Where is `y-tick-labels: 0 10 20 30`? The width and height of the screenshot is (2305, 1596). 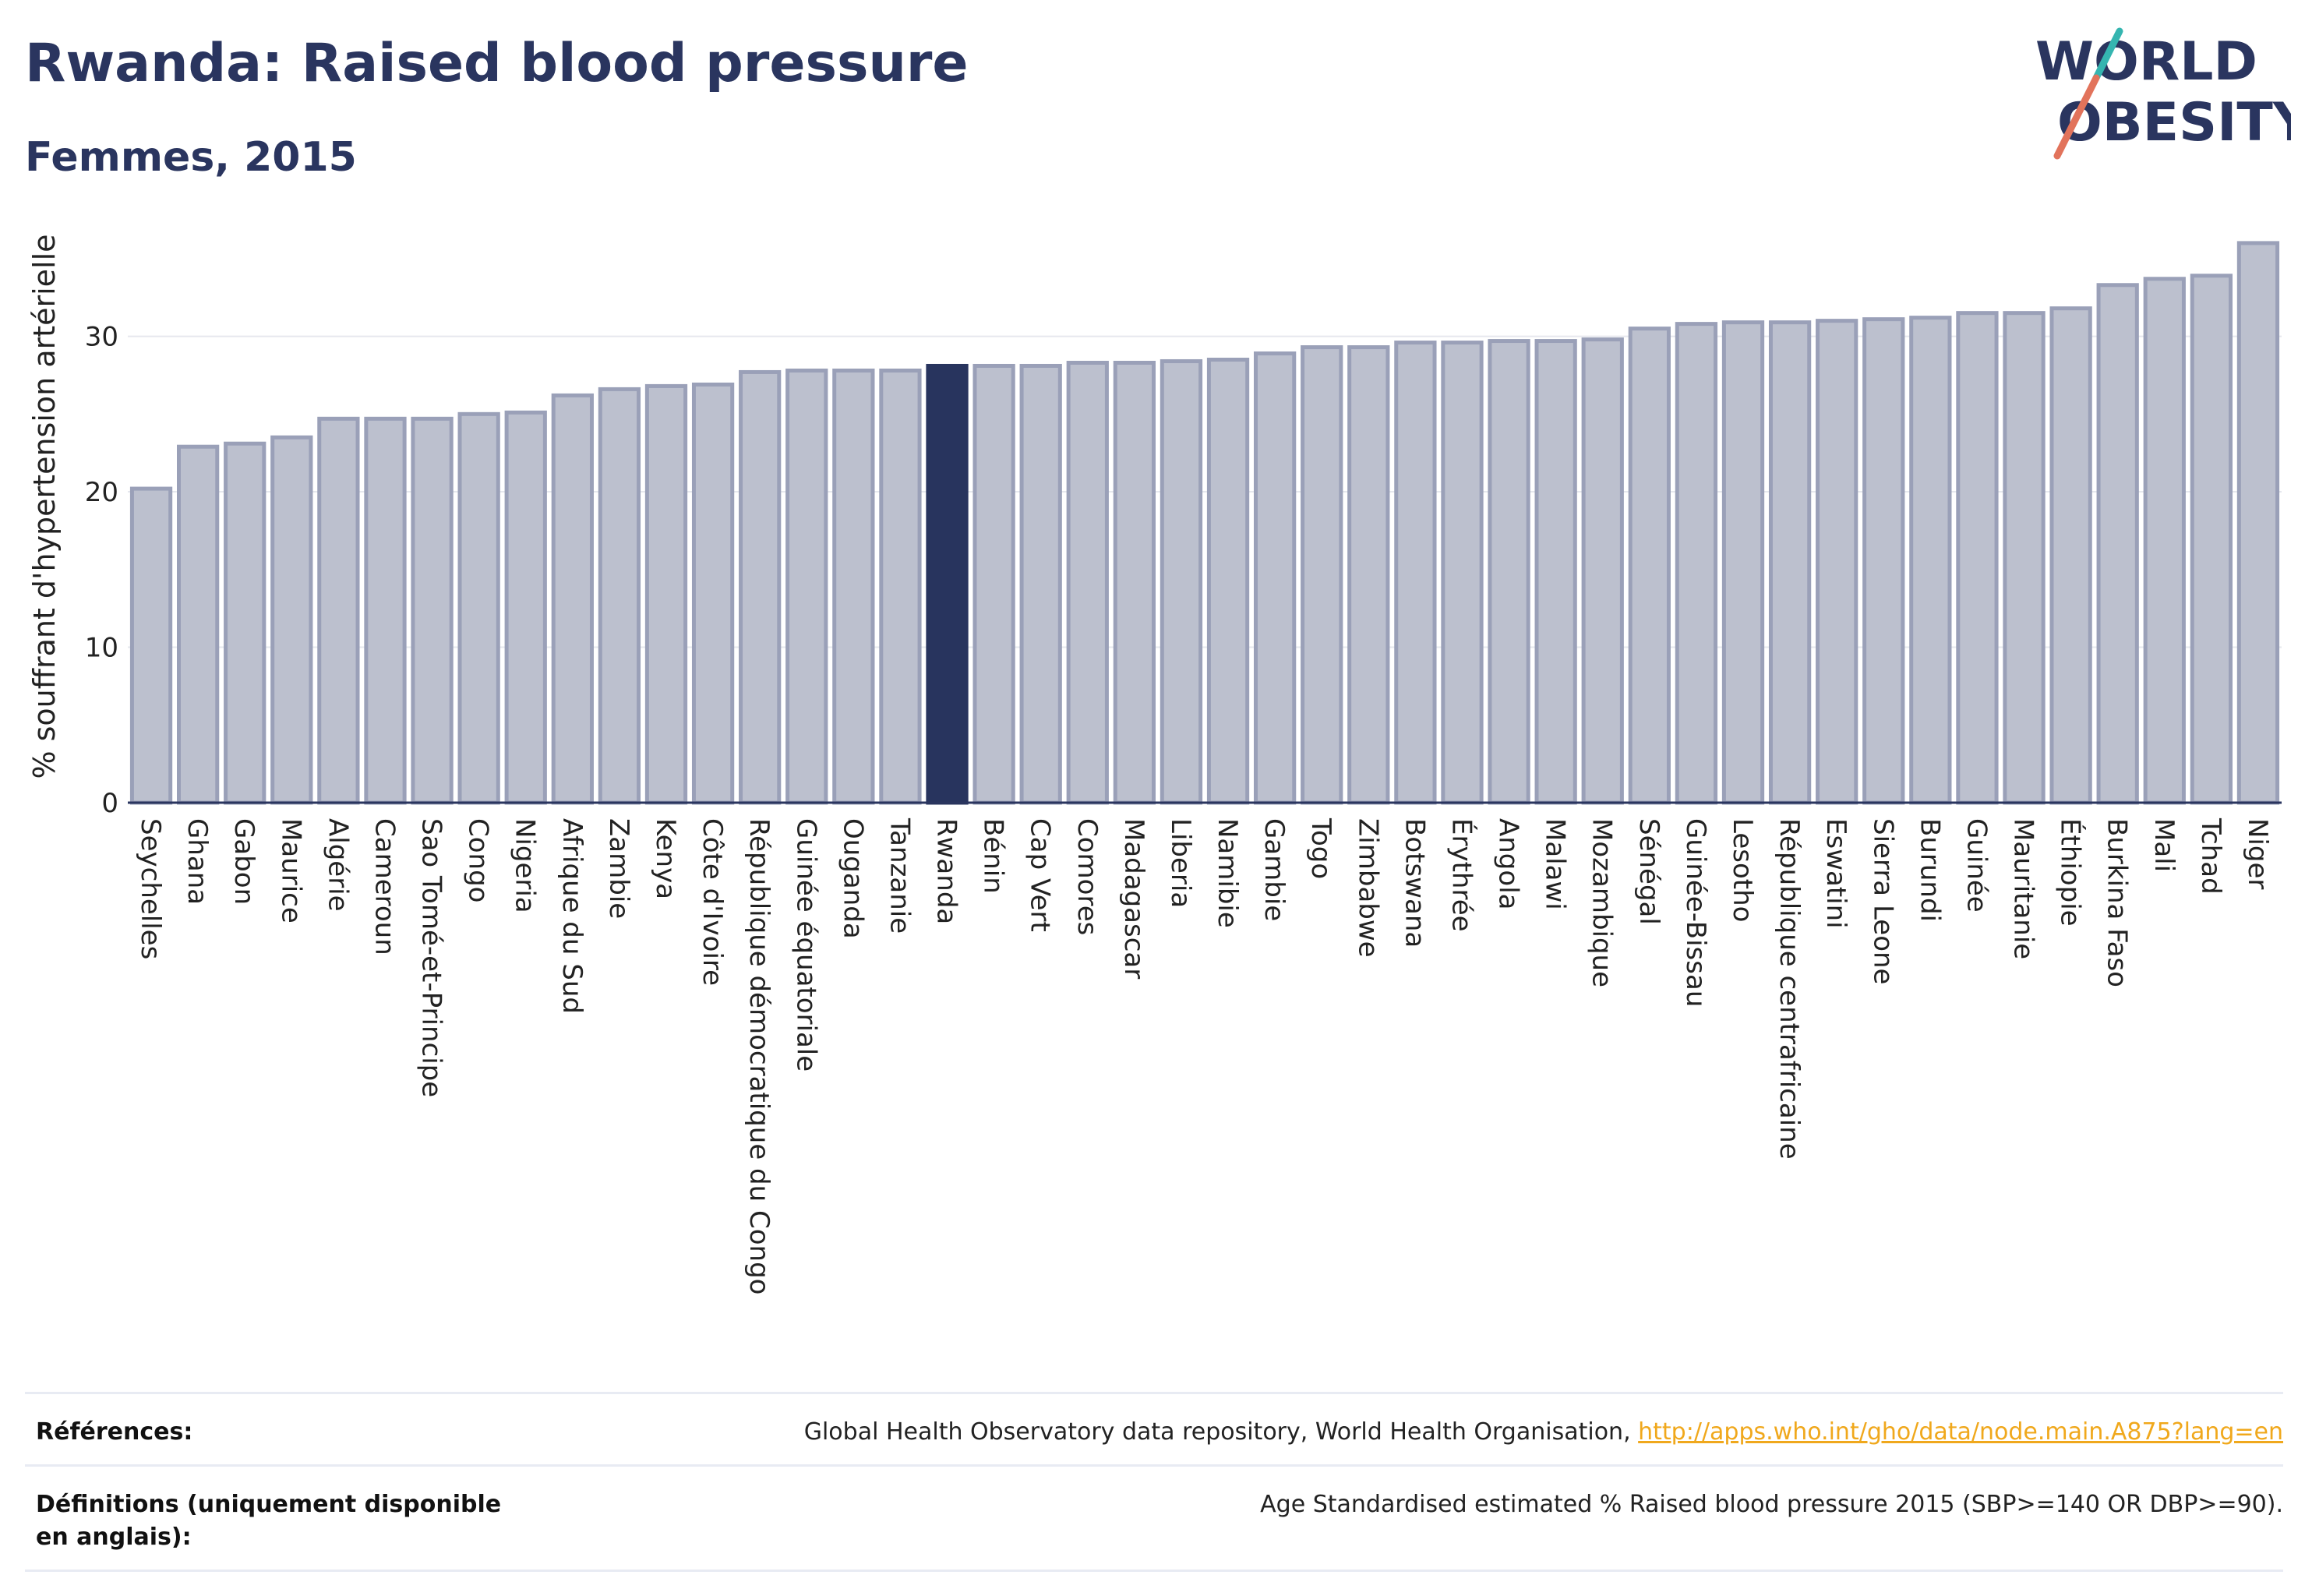
y-tick-labels: 0 10 20 30 is located at coordinates (101, 570).